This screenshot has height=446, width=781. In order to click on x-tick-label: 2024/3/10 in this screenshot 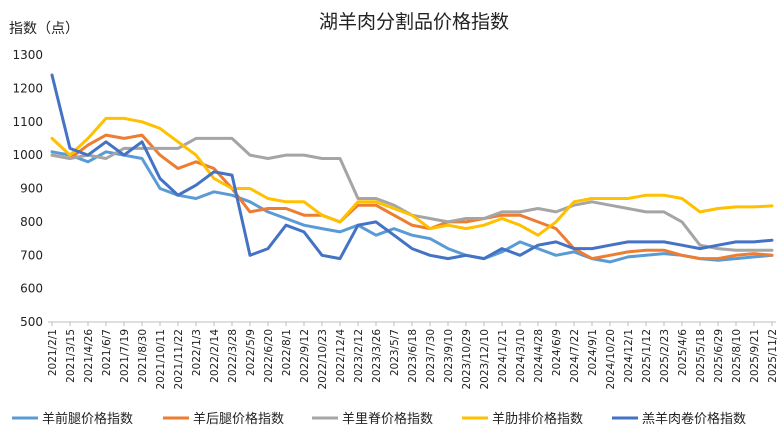, I will do `click(521, 356)`.